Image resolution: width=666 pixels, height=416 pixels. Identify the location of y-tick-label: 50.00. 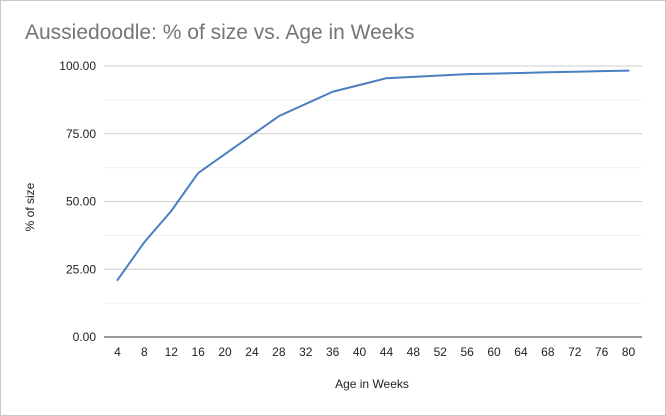
(81, 202).